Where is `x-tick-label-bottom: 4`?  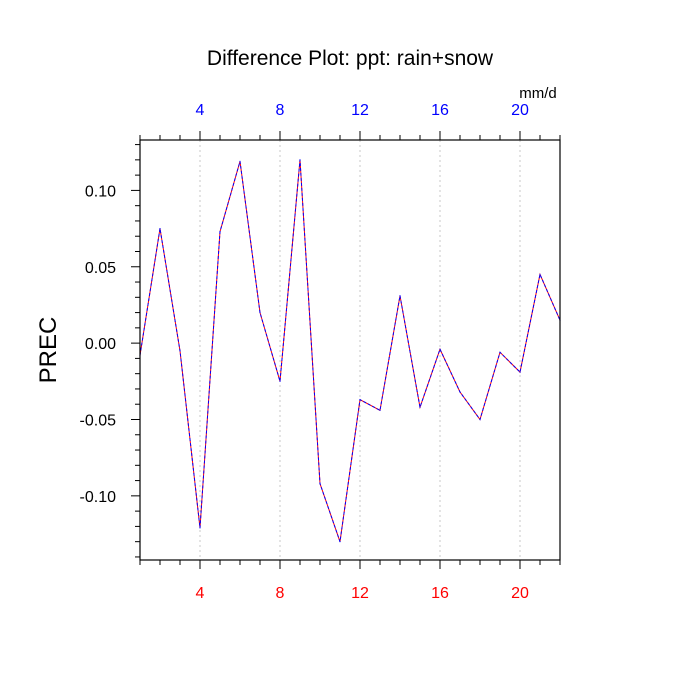 x-tick-label-bottom: 4 is located at coordinates (200, 593).